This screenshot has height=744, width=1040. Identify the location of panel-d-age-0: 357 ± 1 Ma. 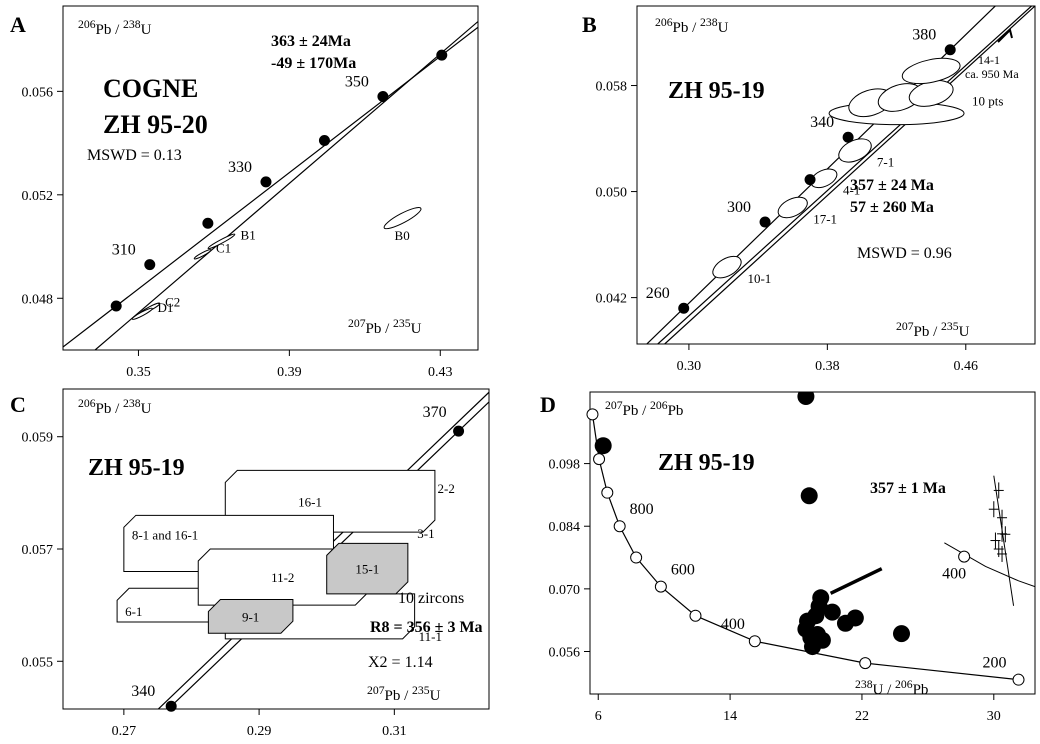
(908, 488).